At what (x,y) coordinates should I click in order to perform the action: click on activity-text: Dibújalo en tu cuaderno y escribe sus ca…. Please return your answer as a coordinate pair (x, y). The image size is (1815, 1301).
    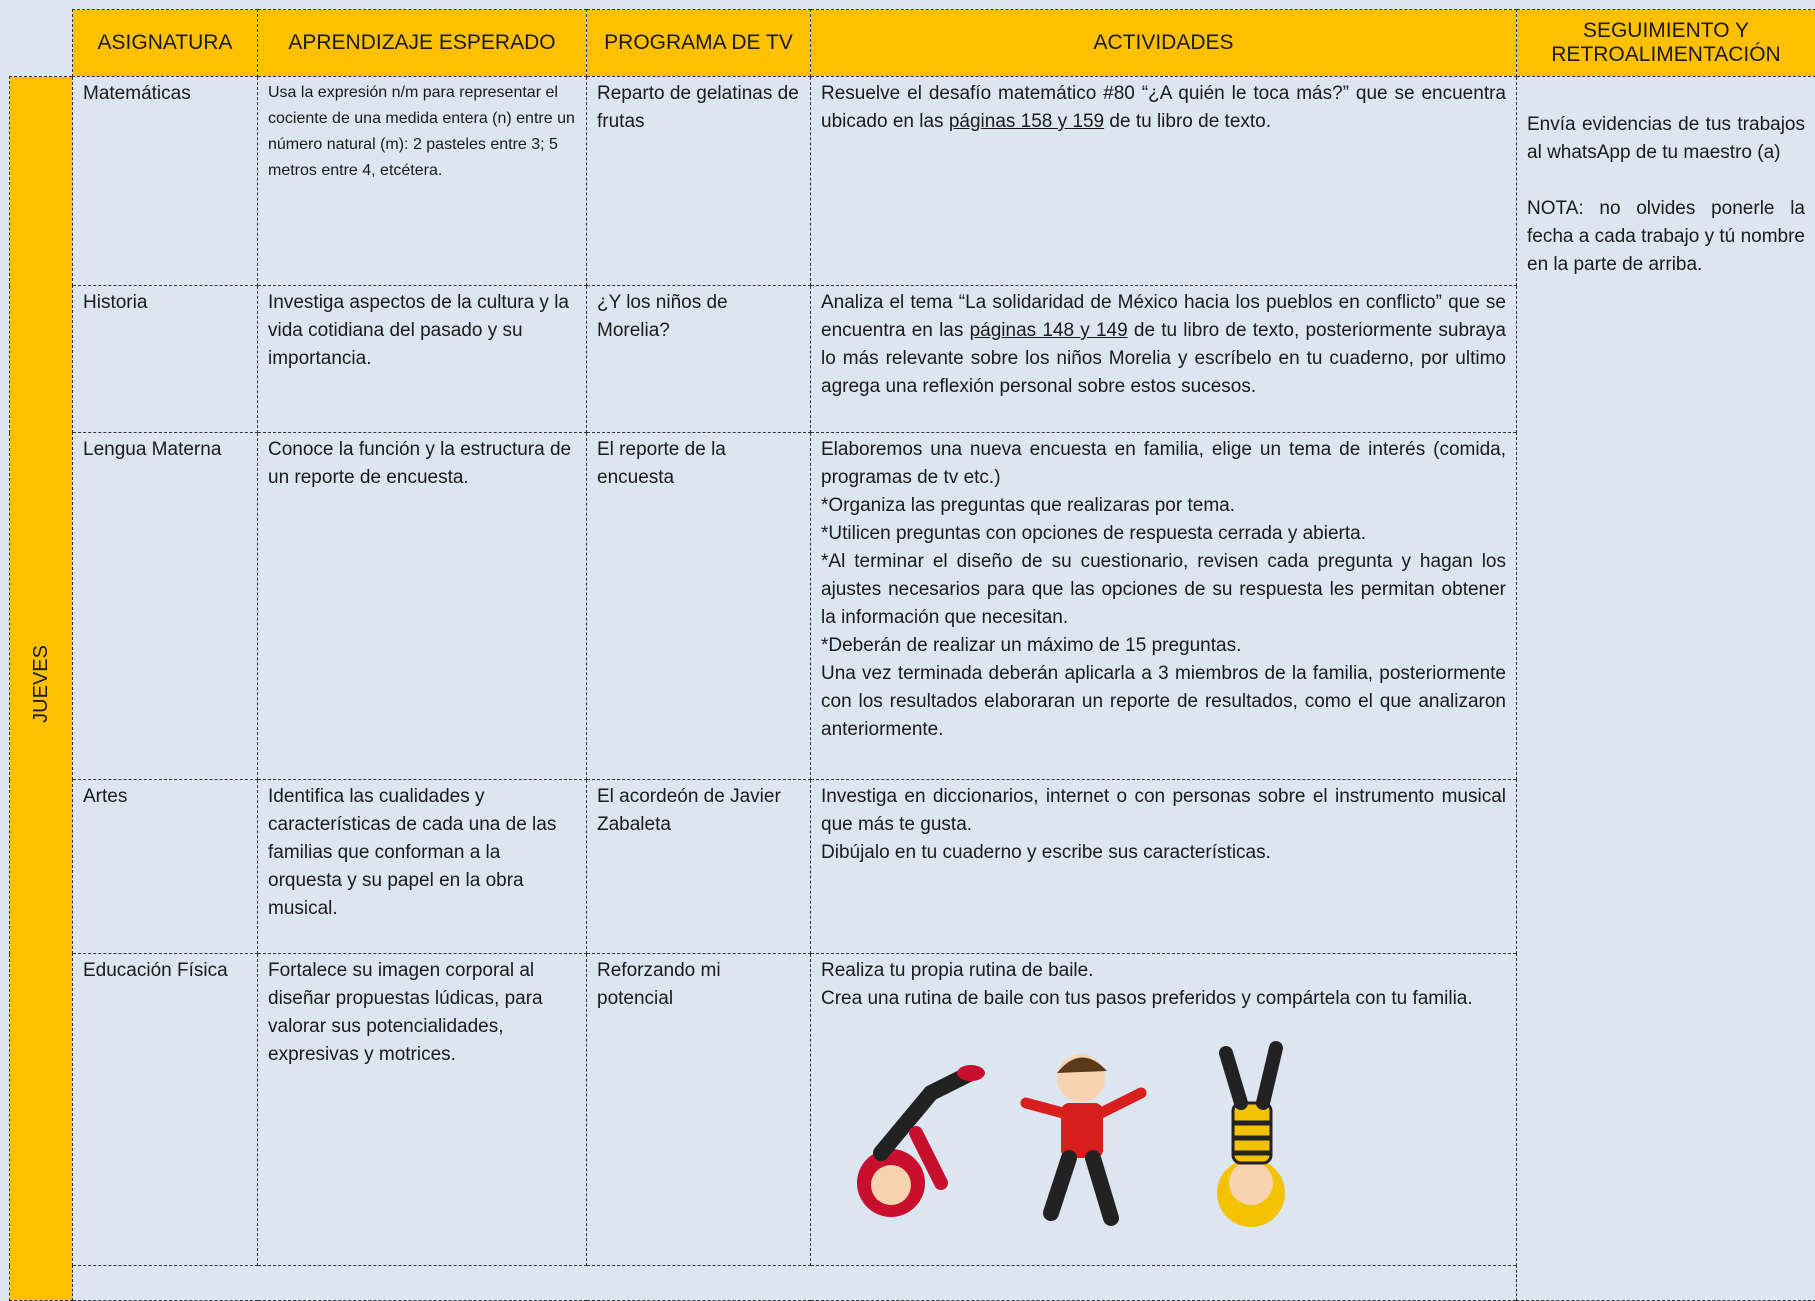
    Looking at the image, I should click on (1046, 852).